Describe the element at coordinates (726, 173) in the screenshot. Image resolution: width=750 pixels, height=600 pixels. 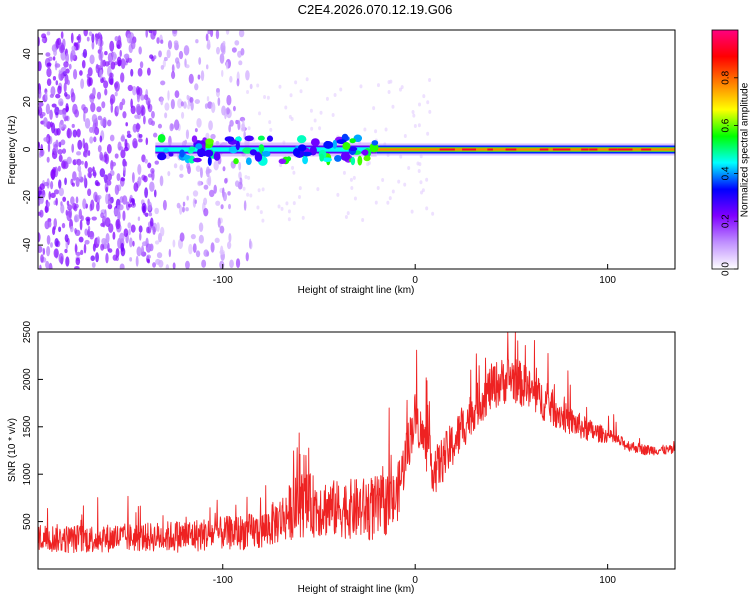
I see `colorbar-tick-label: 0.4` at that location.